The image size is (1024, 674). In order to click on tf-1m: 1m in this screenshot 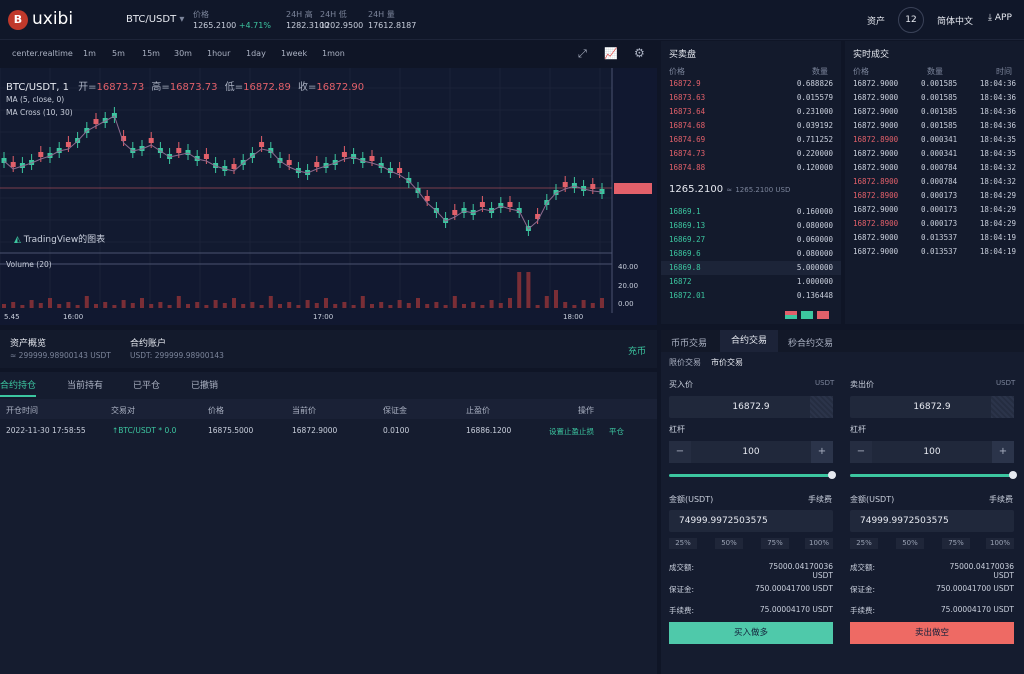, I will do `click(89, 53)`.